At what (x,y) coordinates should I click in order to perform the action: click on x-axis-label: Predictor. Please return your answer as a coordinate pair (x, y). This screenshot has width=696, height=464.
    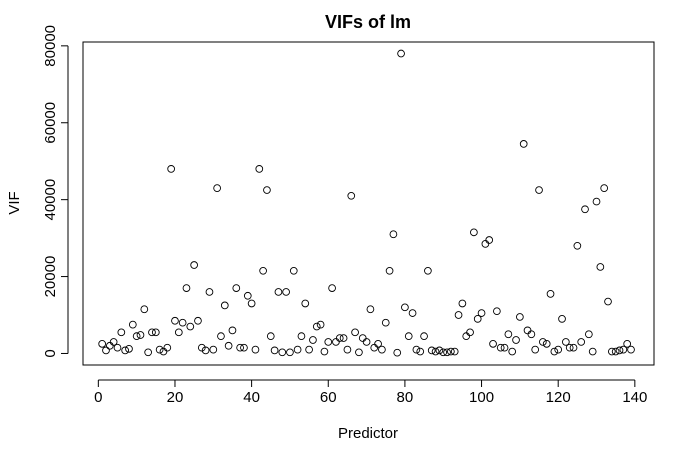
    Looking at the image, I should click on (368, 433).